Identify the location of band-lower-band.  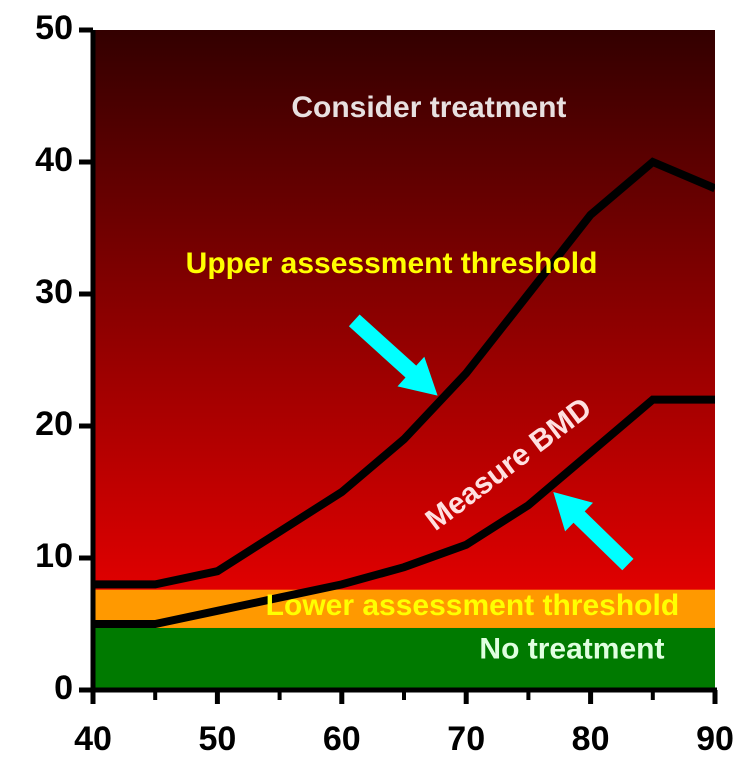
(404, 608).